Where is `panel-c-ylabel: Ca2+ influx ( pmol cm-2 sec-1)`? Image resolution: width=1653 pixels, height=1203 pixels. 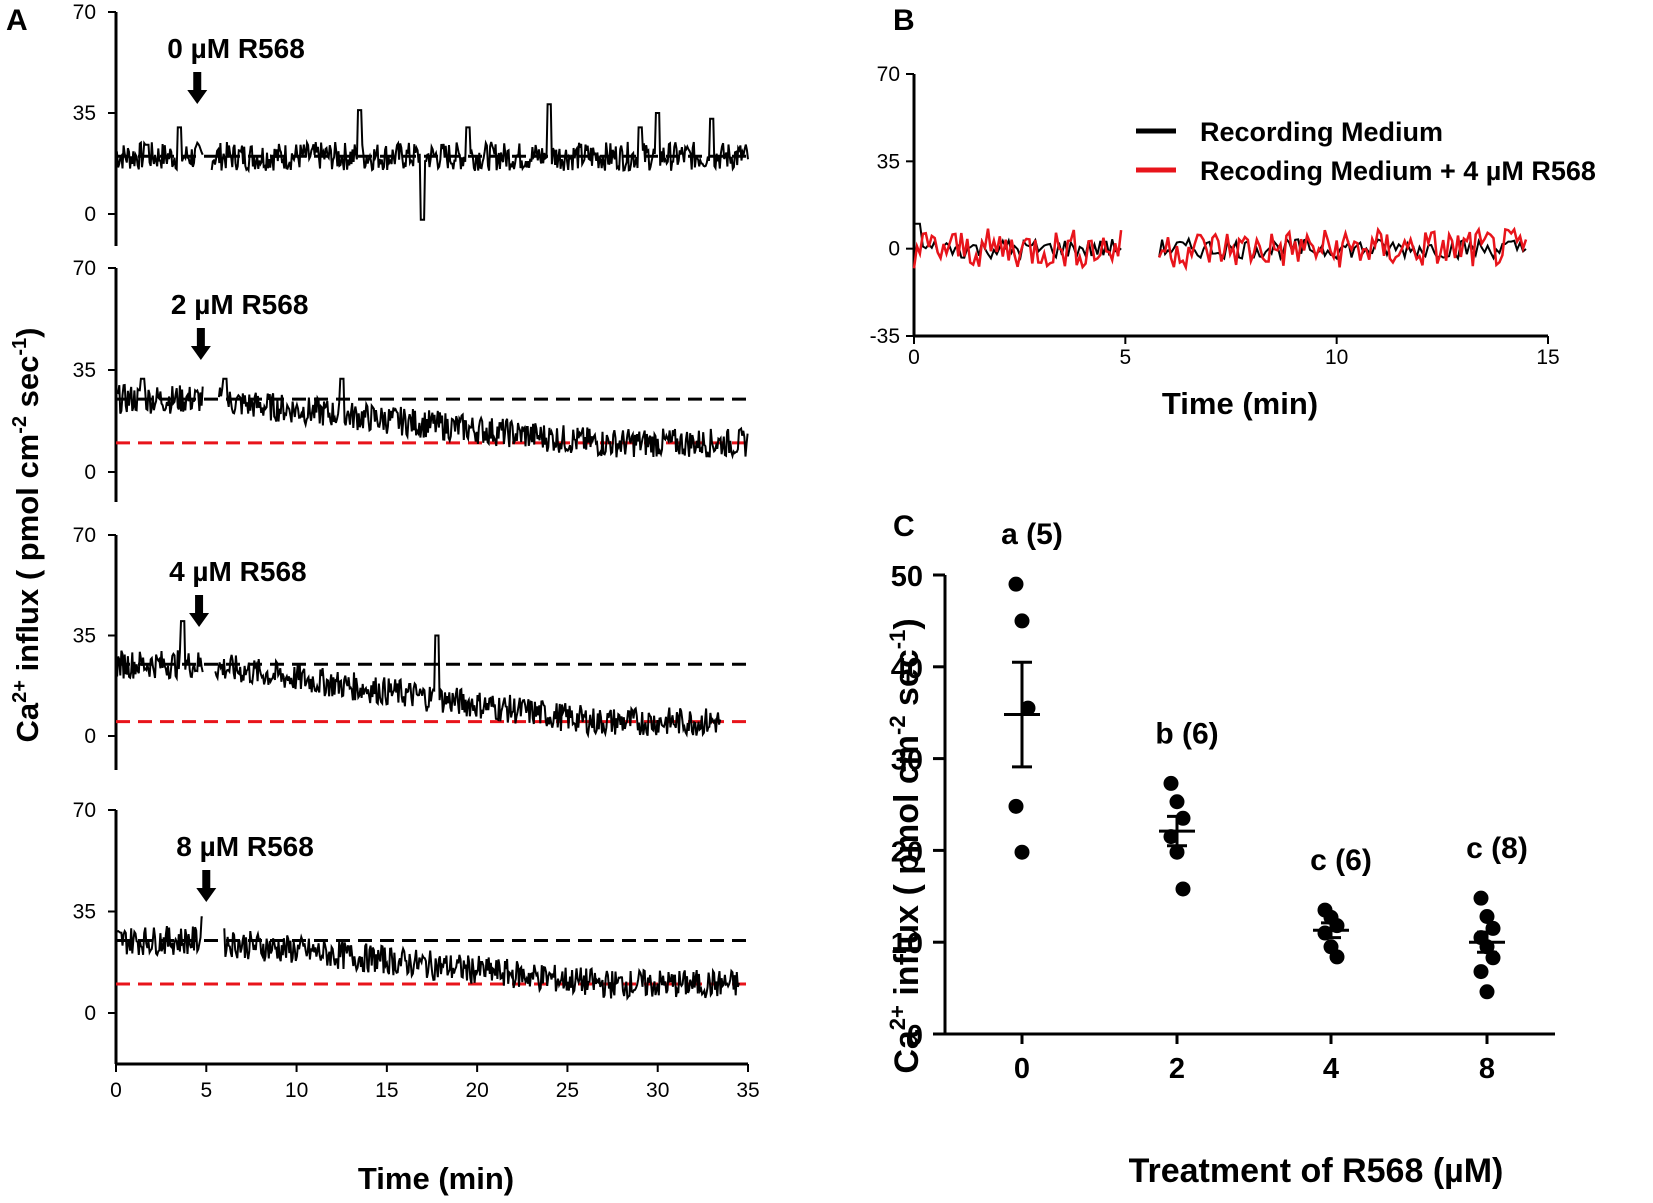 panel-c-ylabel: Ca2+ influx ( pmol cm-2 sec-1) is located at coordinates (905, 845).